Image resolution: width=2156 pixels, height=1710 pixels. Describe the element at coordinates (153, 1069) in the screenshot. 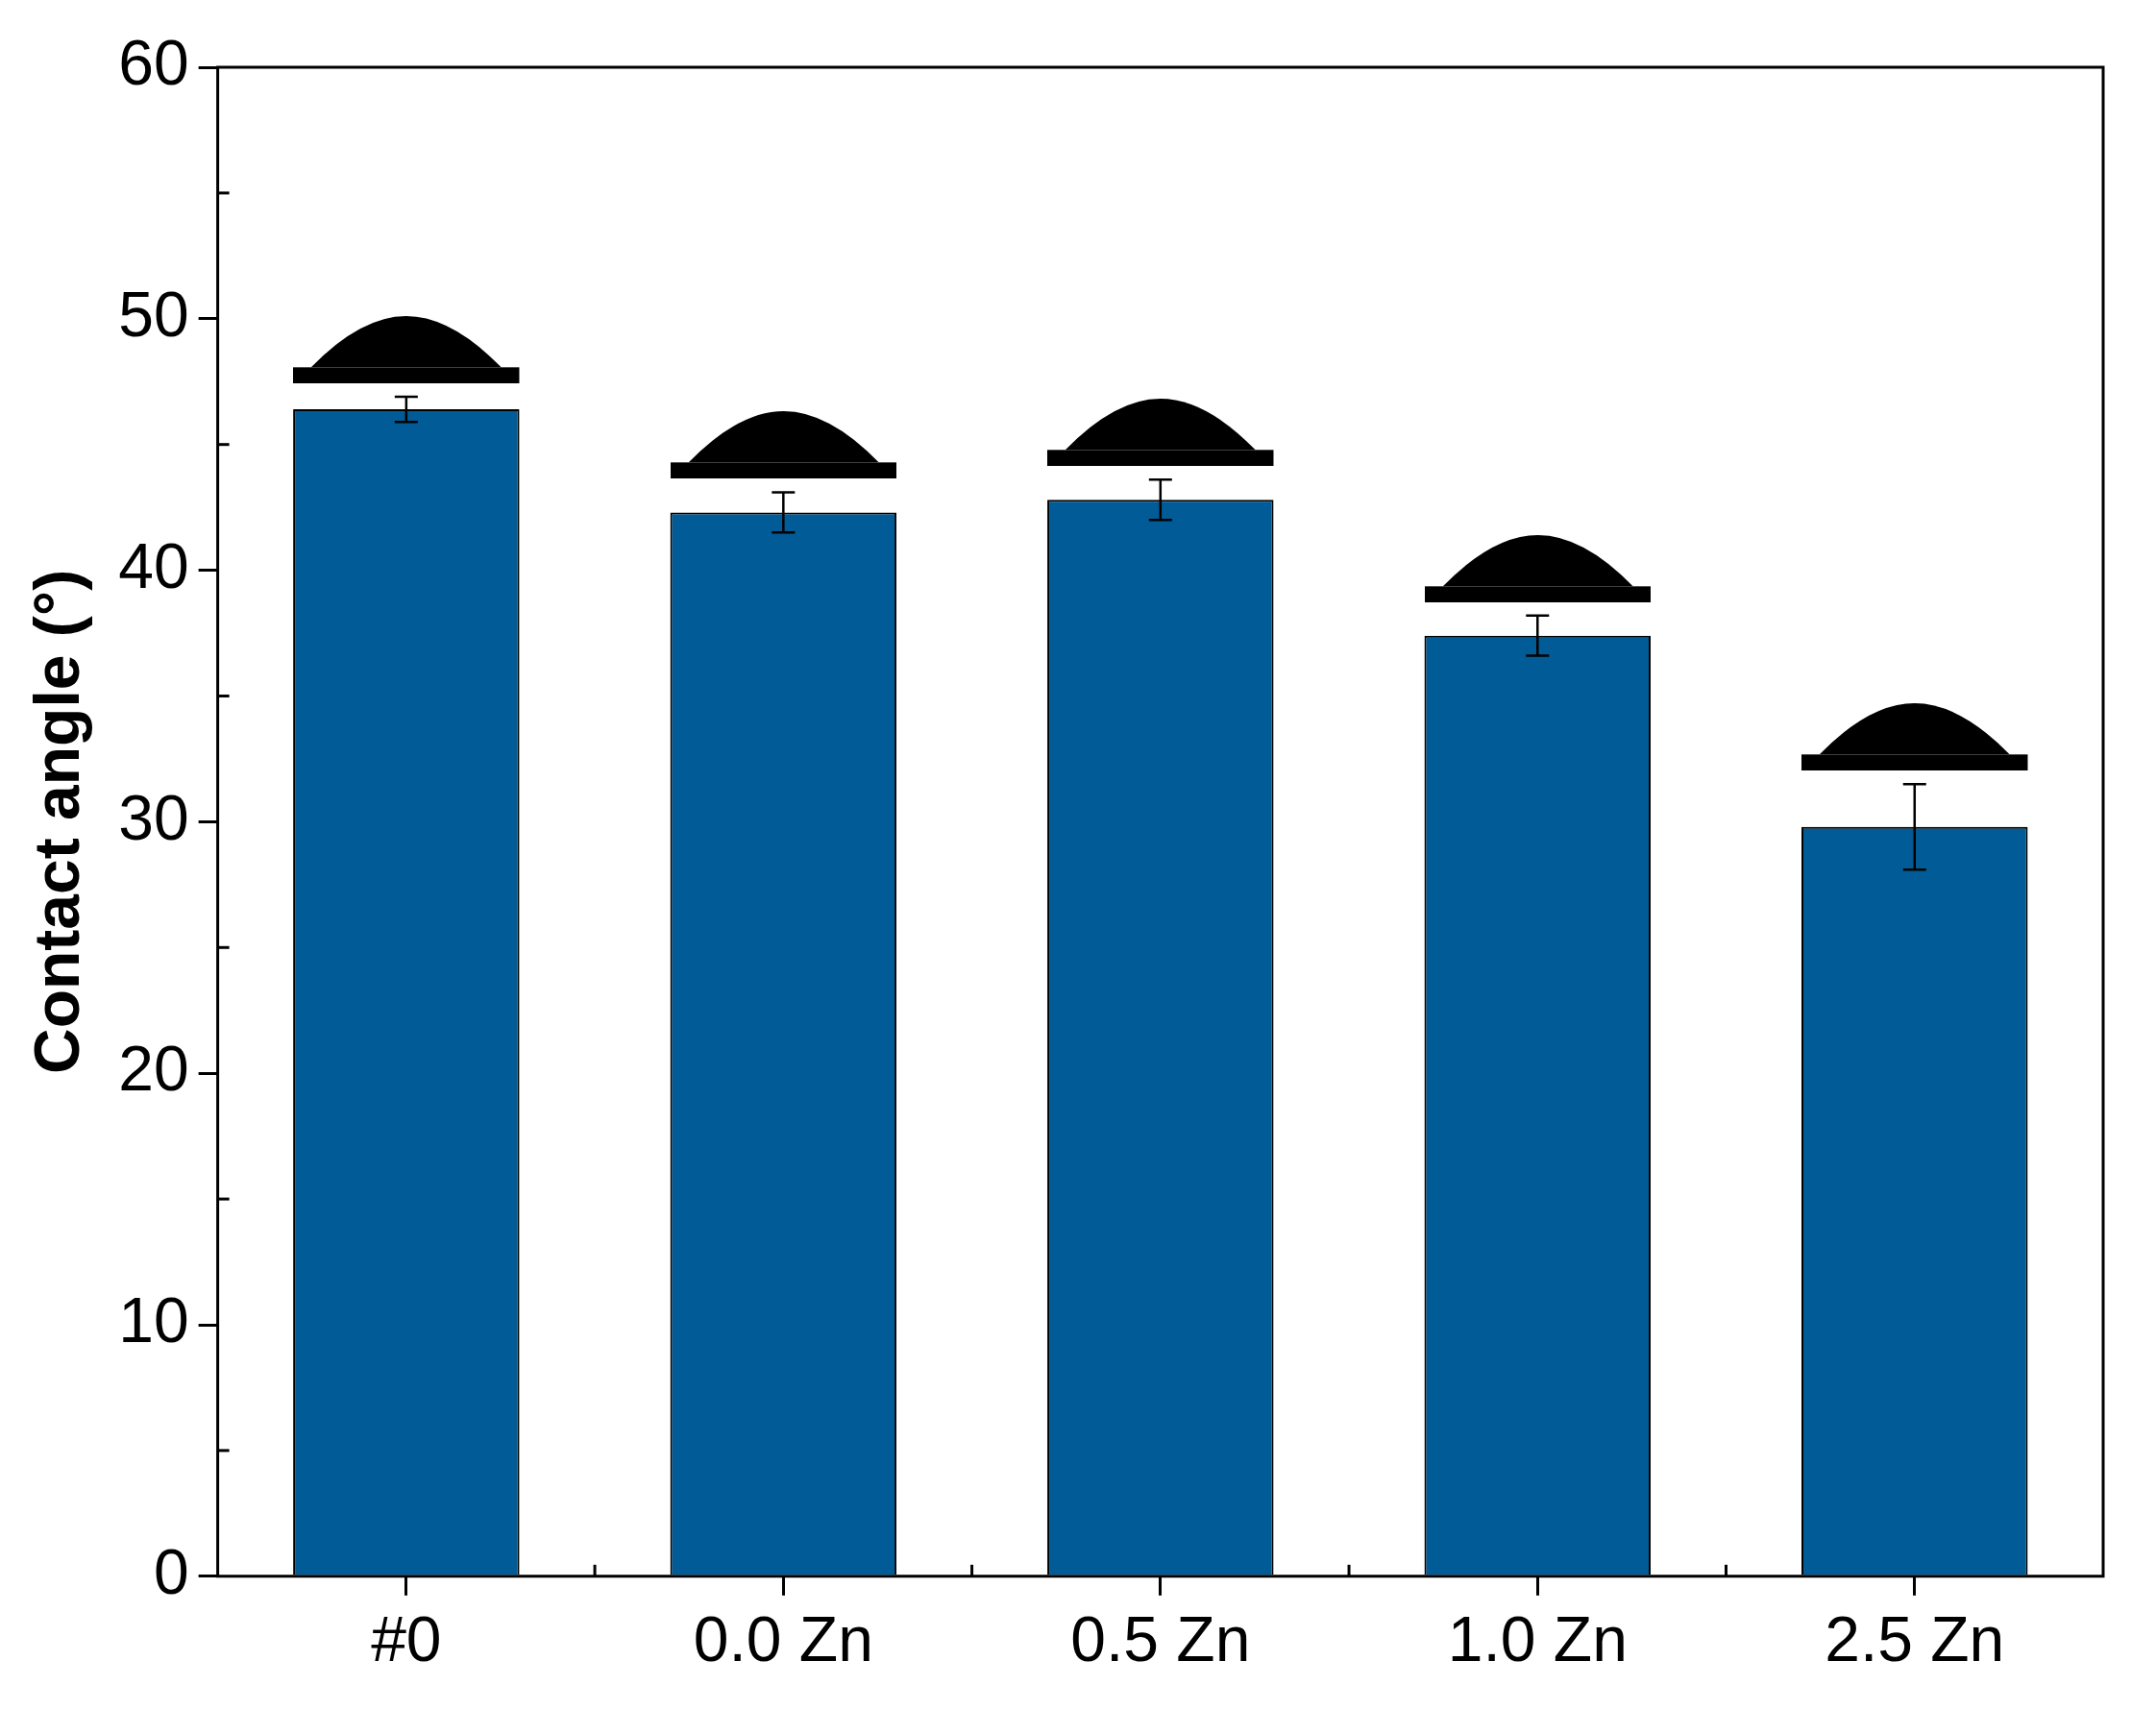

I see `y-tick-label: 20` at that location.